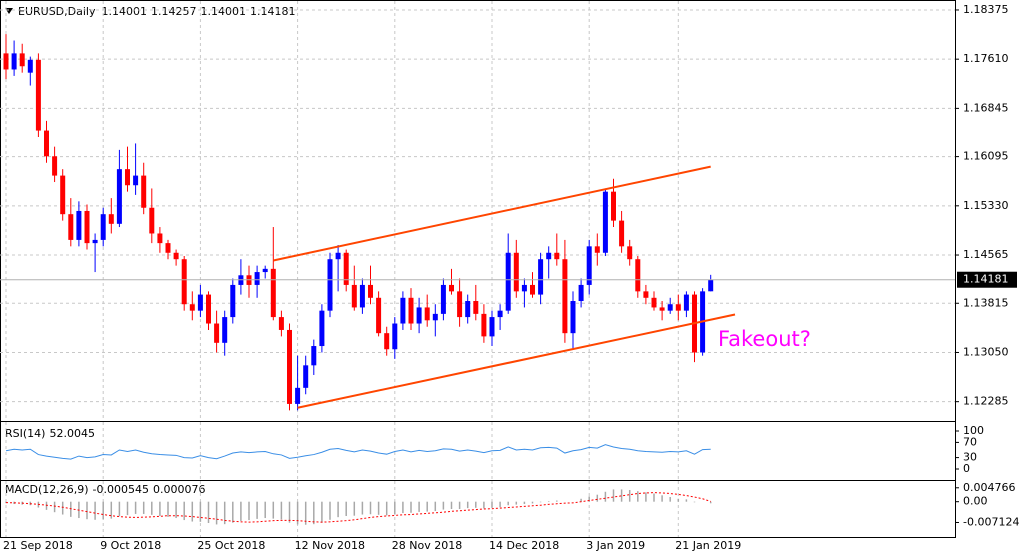 This screenshot has height=556, width=1020. Describe the element at coordinates (986, 107) in the screenshot. I see `y-tick-label: 1.16845` at that location.